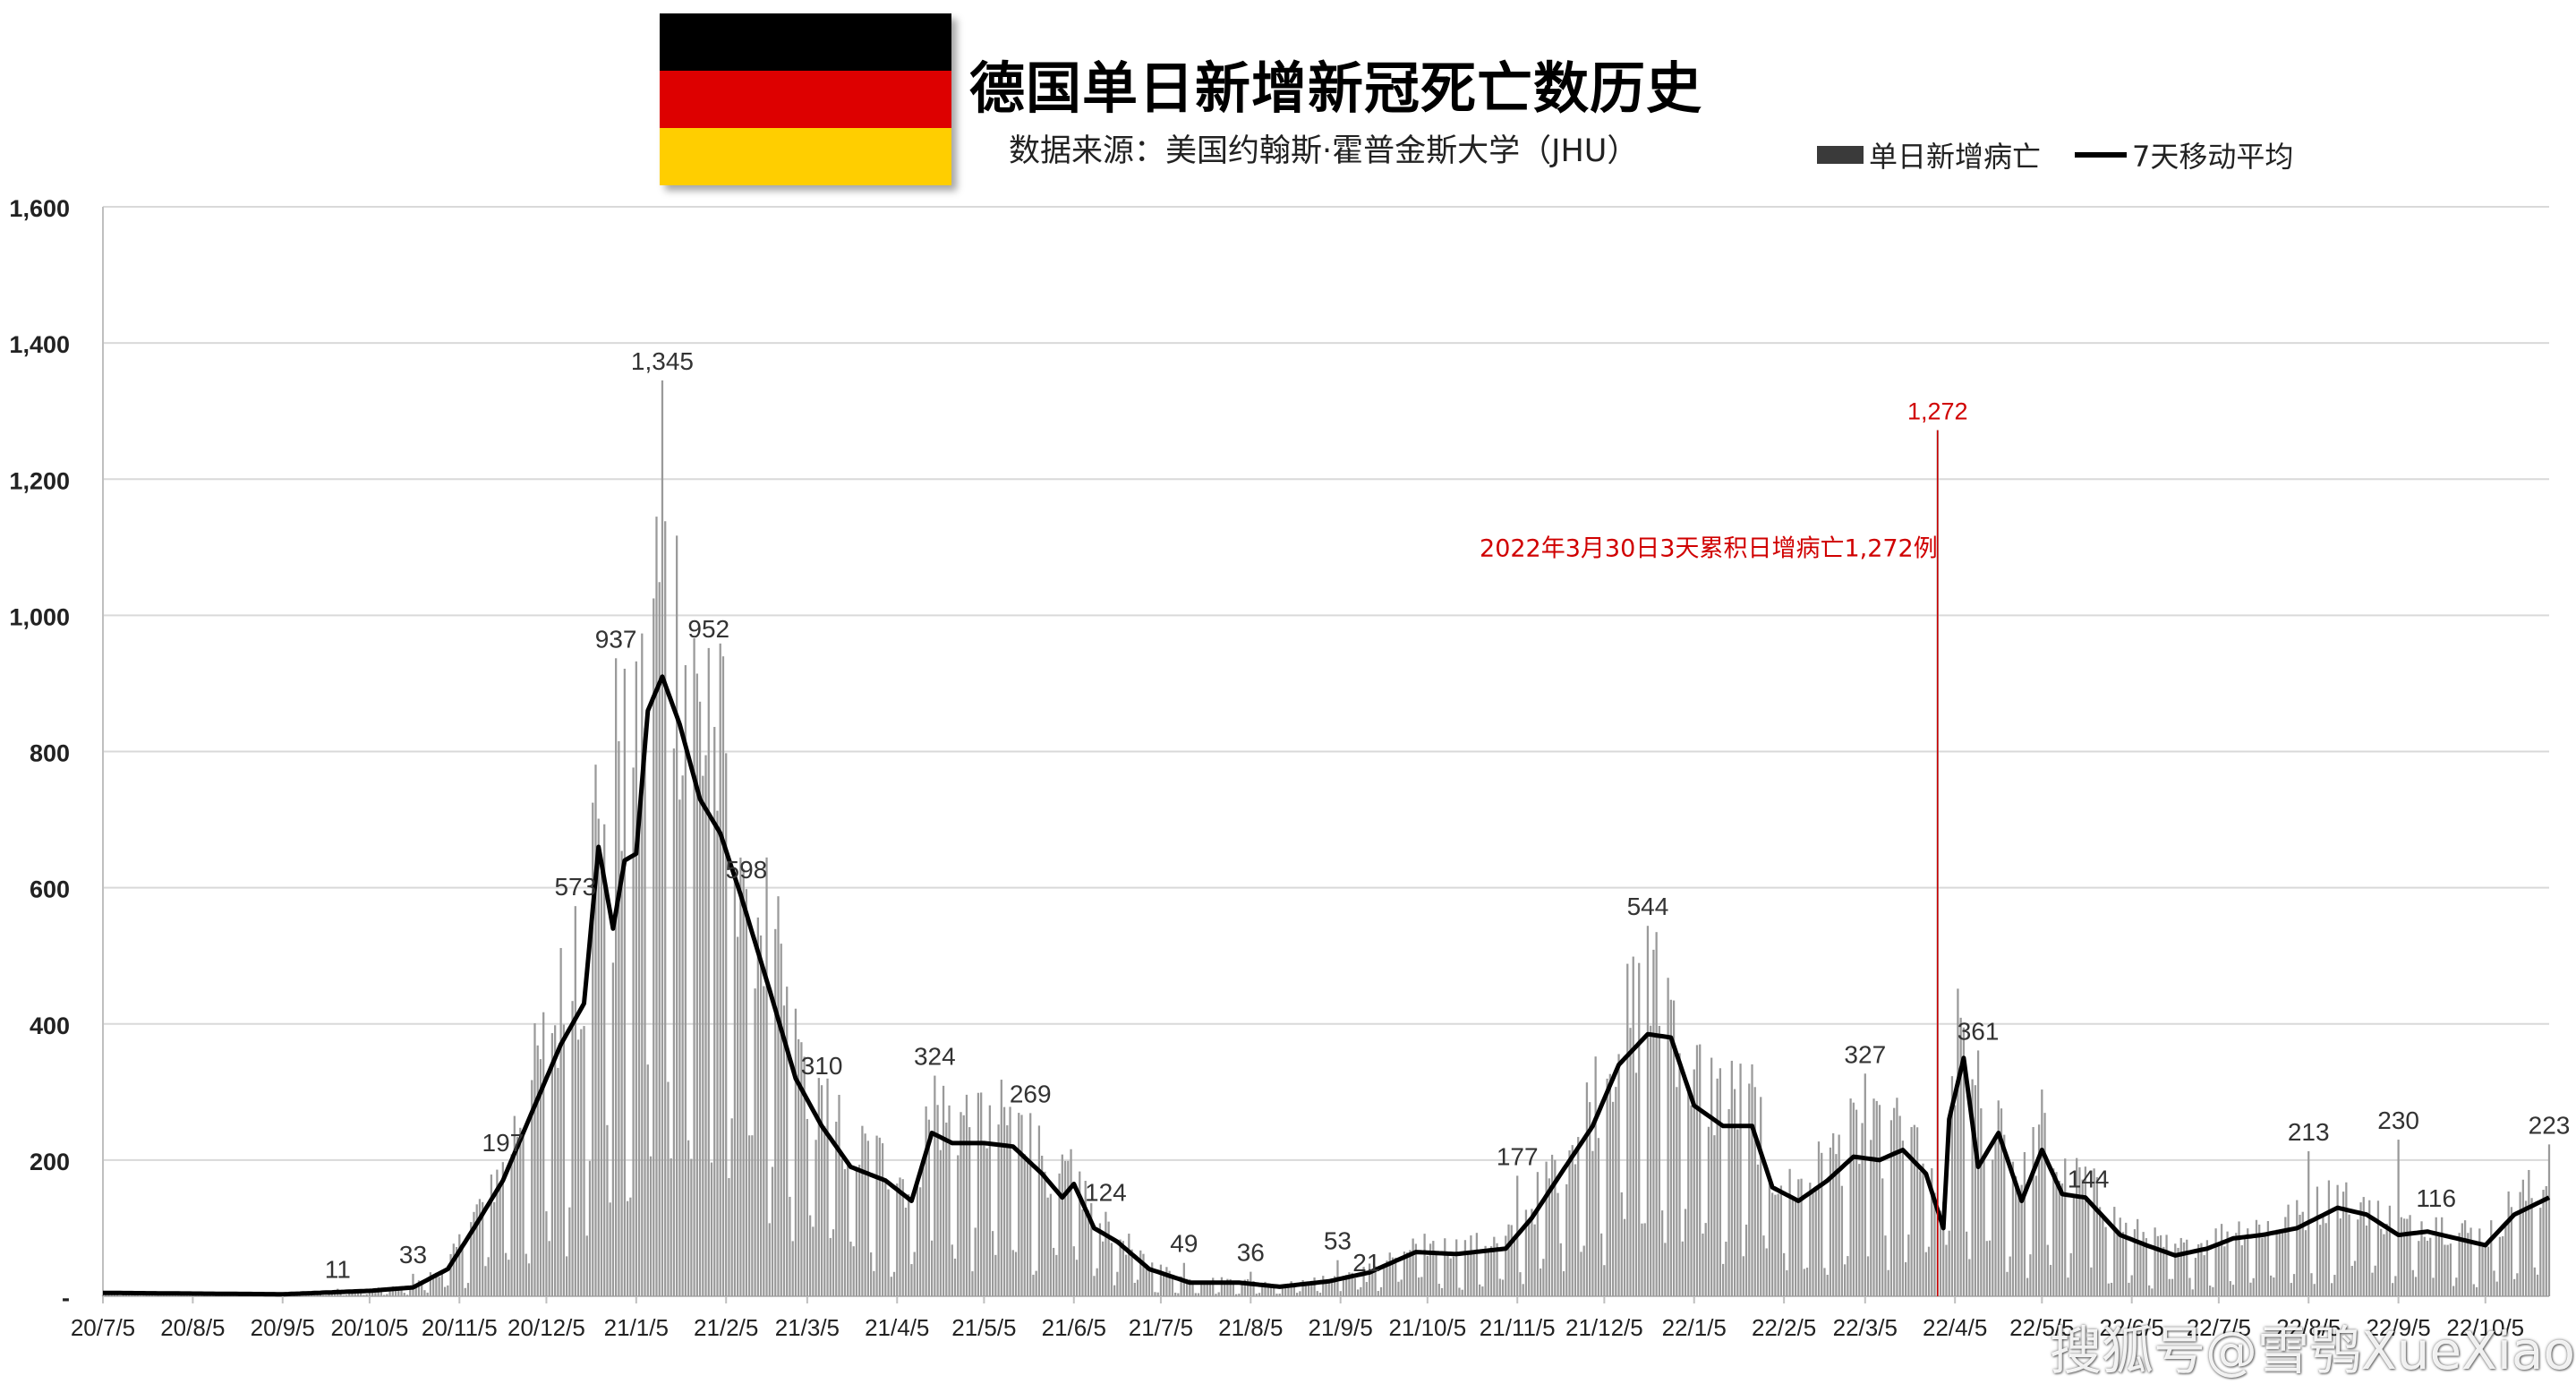  What do you see at coordinates (1865, 1327) in the screenshot?
I see `x-tick-label: 22/3/5` at bounding box center [1865, 1327].